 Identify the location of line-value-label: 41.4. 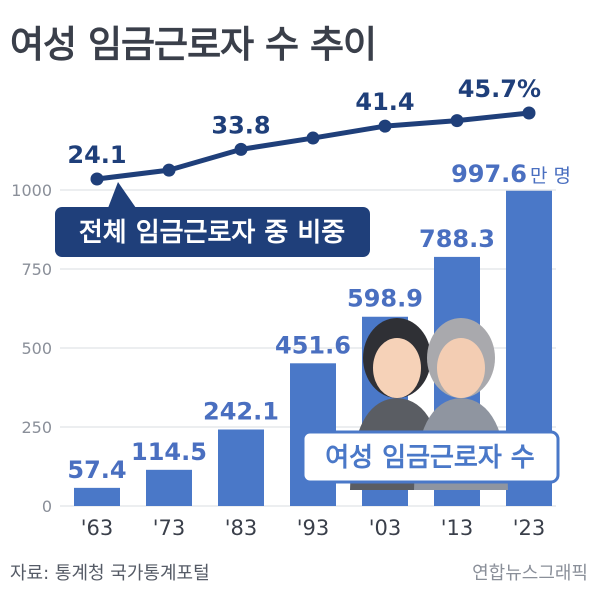
(384, 102).